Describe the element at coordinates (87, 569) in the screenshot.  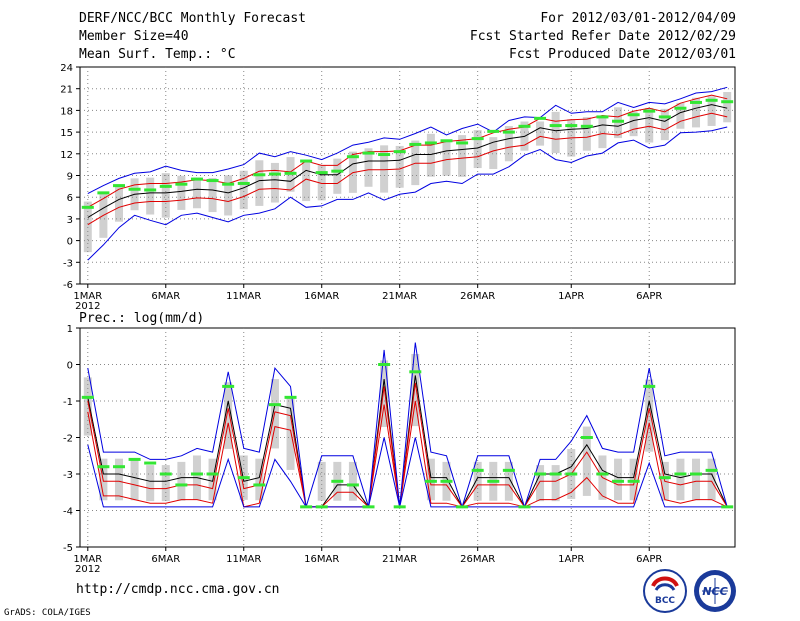
I see `prec-x-tick-label: 2012` at that location.